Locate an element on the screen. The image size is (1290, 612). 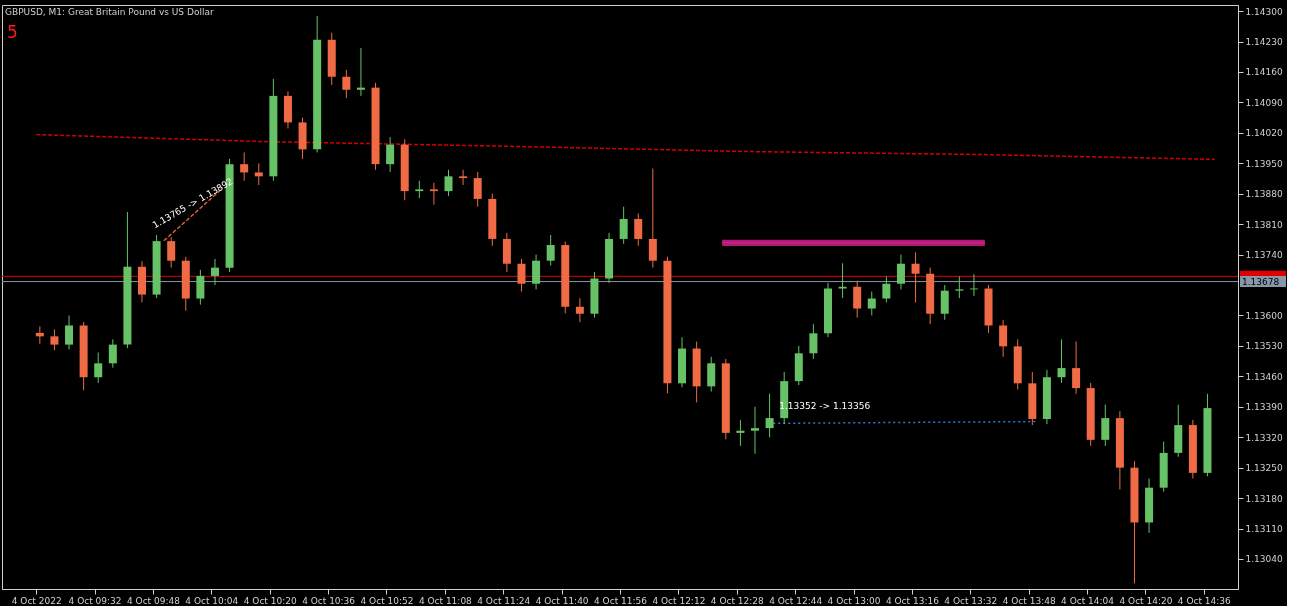
y-tick-label: 1.13530 is located at coordinates (1264, 346).